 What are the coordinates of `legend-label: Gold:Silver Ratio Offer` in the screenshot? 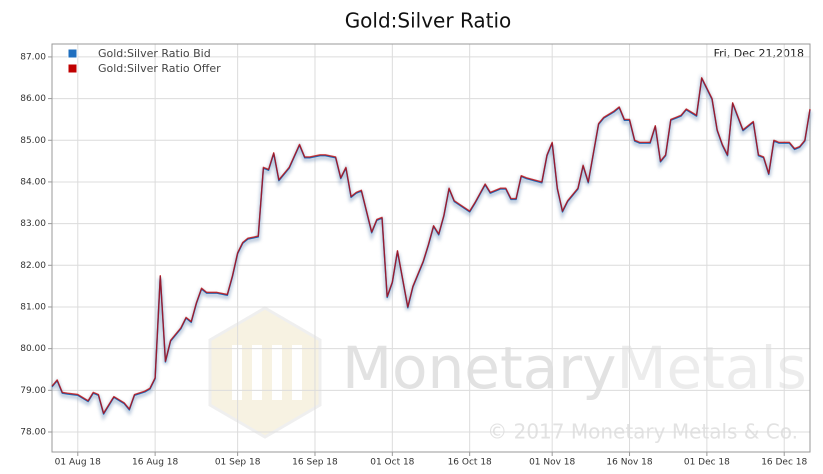 It's located at (159, 68).